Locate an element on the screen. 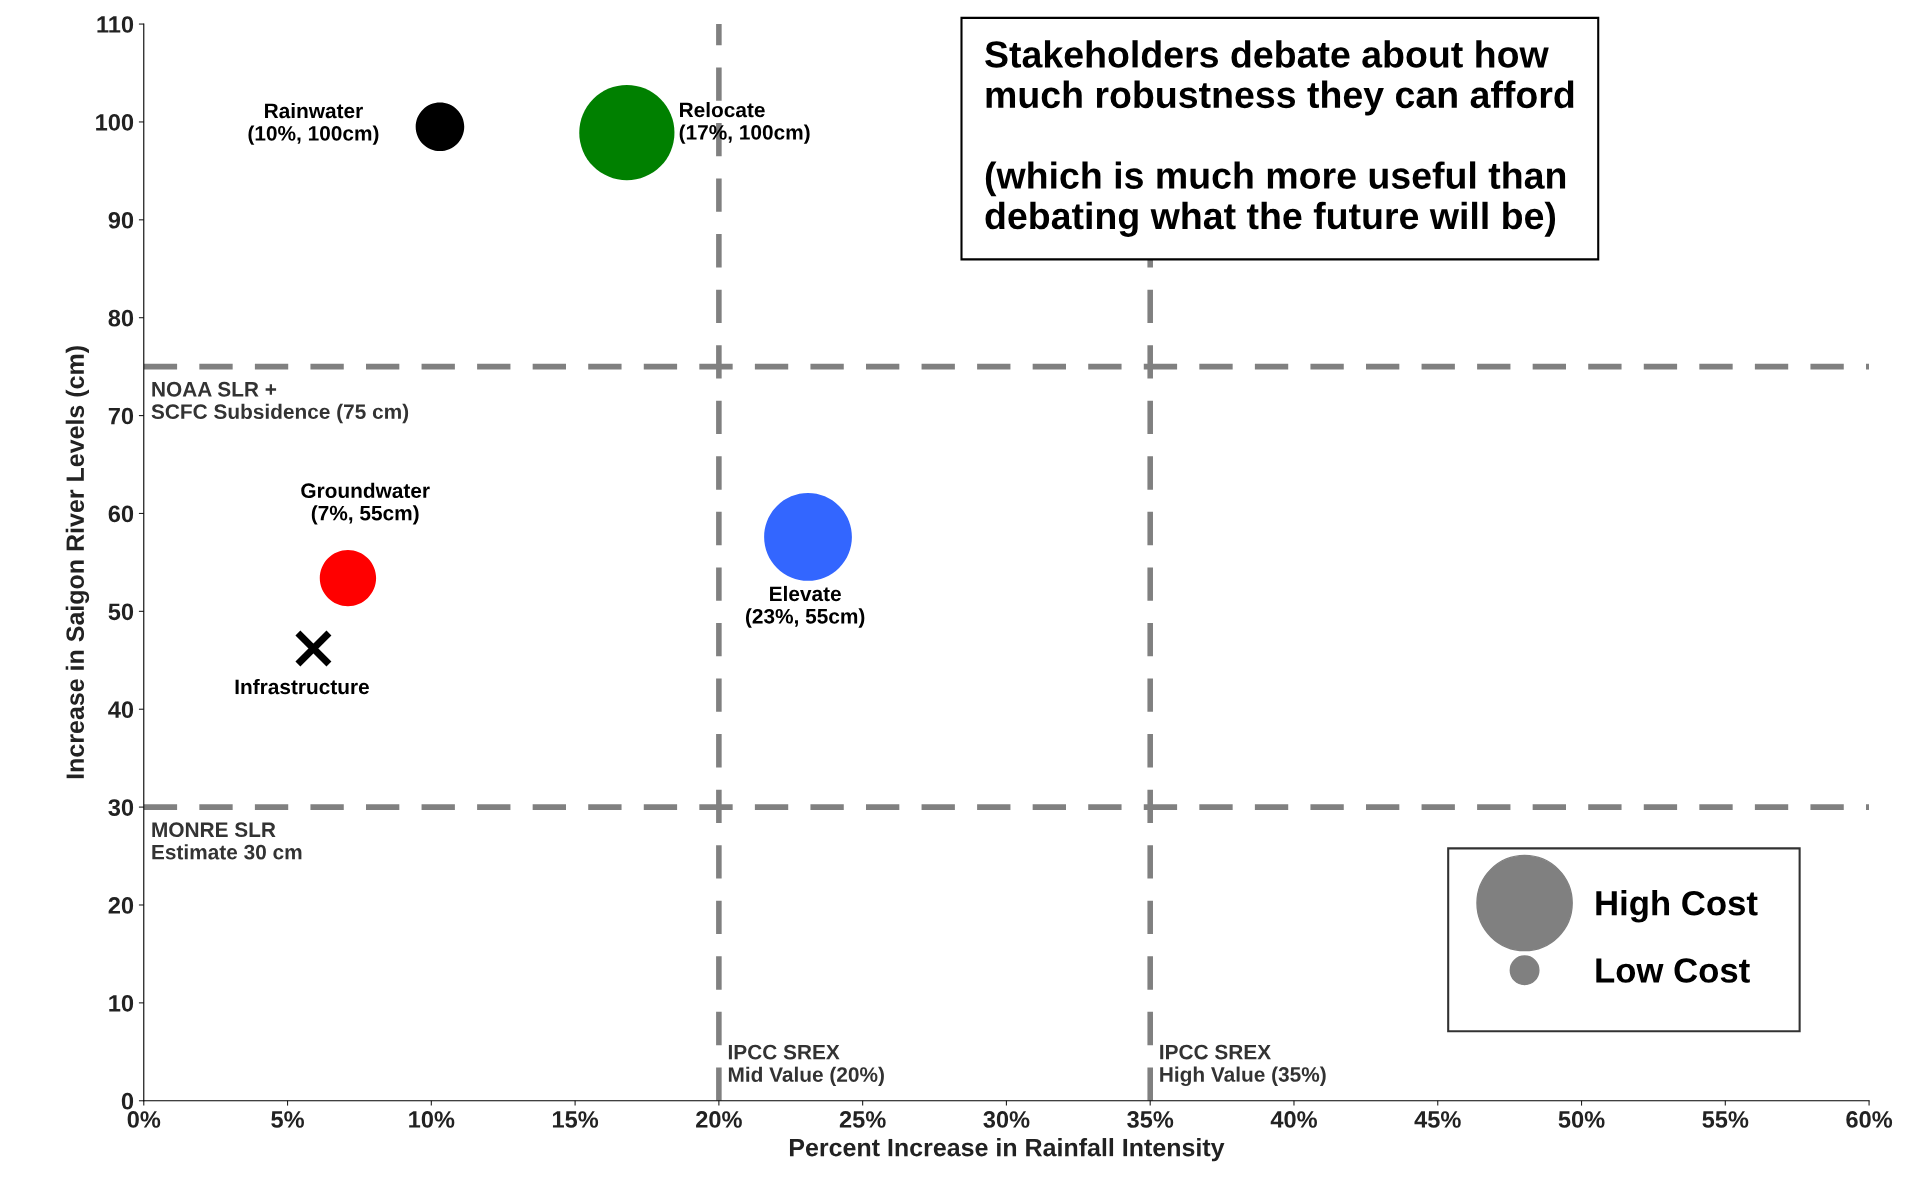 This screenshot has height=1203, width=1917. x-tick-label: 55% is located at coordinates (1725, 1119).